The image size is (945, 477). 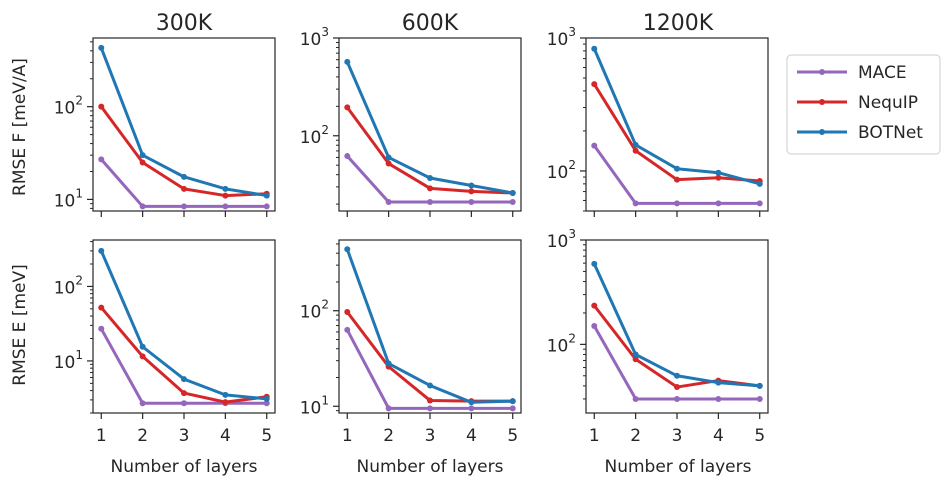 What do you see at coordinates (676, 117) in the screenshot?
I see `series-line-botnet` at bounding box center [676, 117].